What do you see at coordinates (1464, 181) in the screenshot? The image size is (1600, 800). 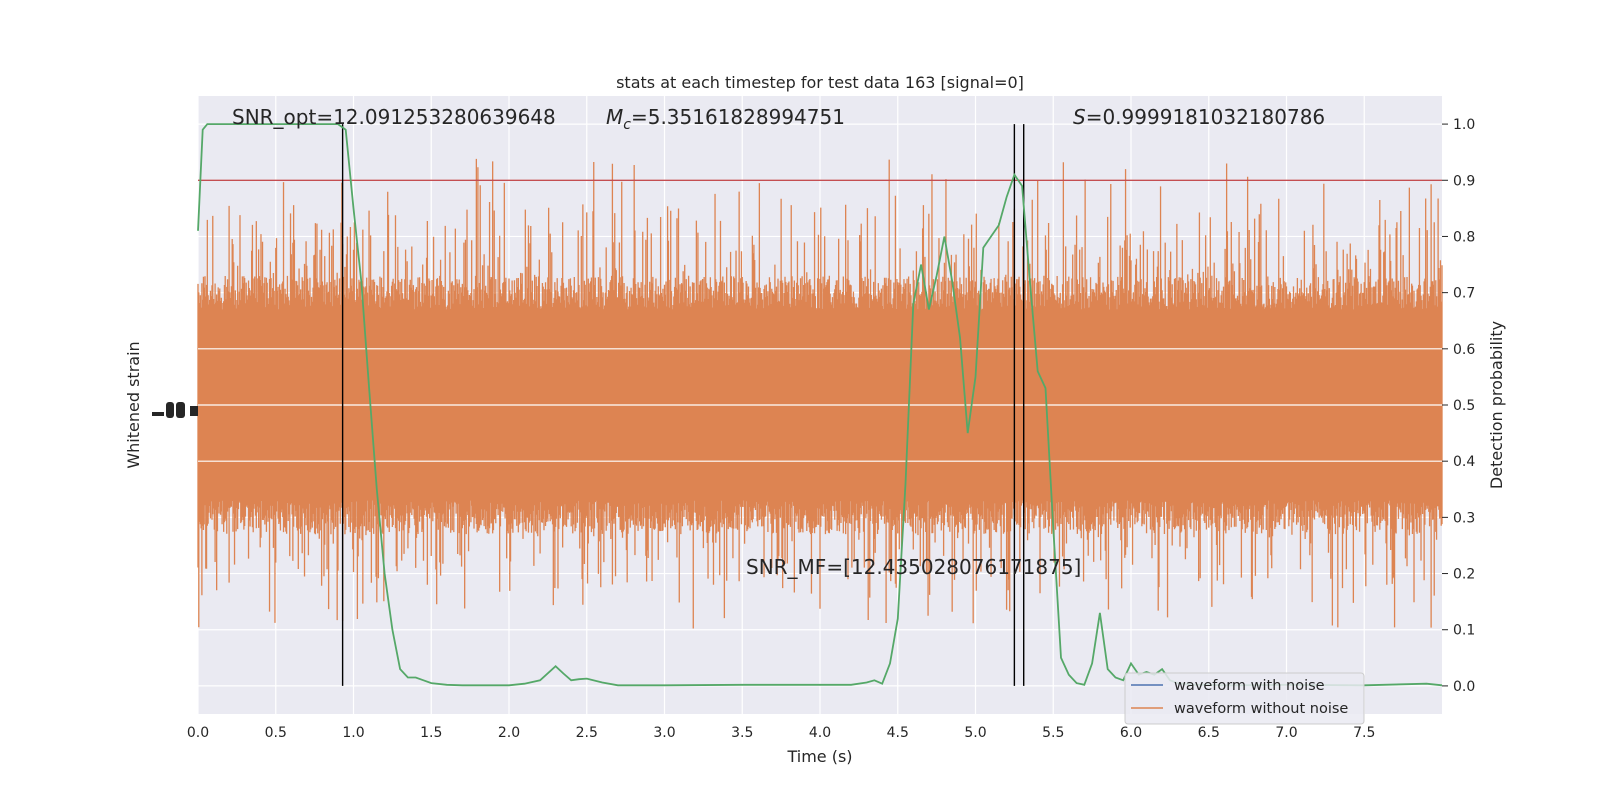 I see `y-tick-label-9: 0.9` at bounding box center [1464, 181].